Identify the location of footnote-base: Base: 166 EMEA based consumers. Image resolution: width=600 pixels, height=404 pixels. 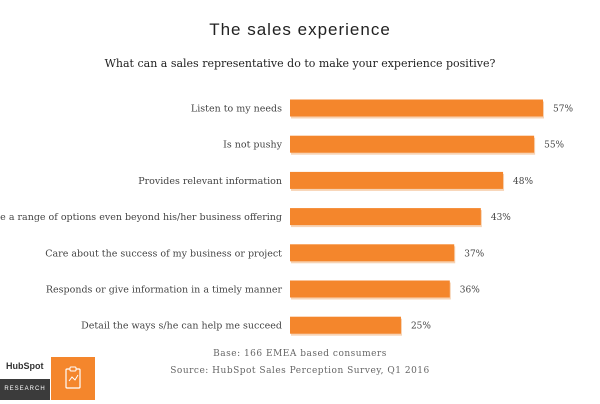
(300, 354).